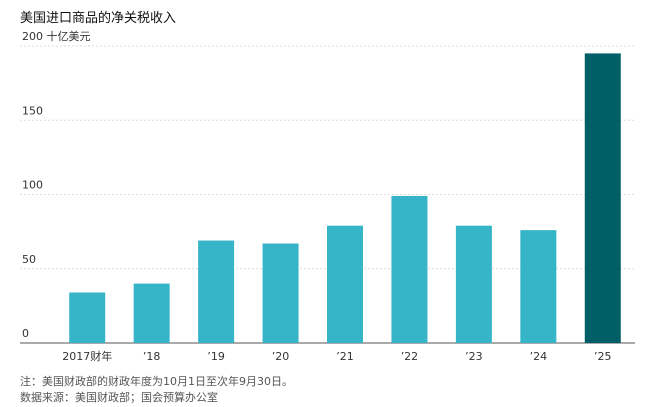 The image size is (650, 407). Describe the element at coordinates (603, 356) in the screenshot. I see `x-tick-label: ’25` at that location.